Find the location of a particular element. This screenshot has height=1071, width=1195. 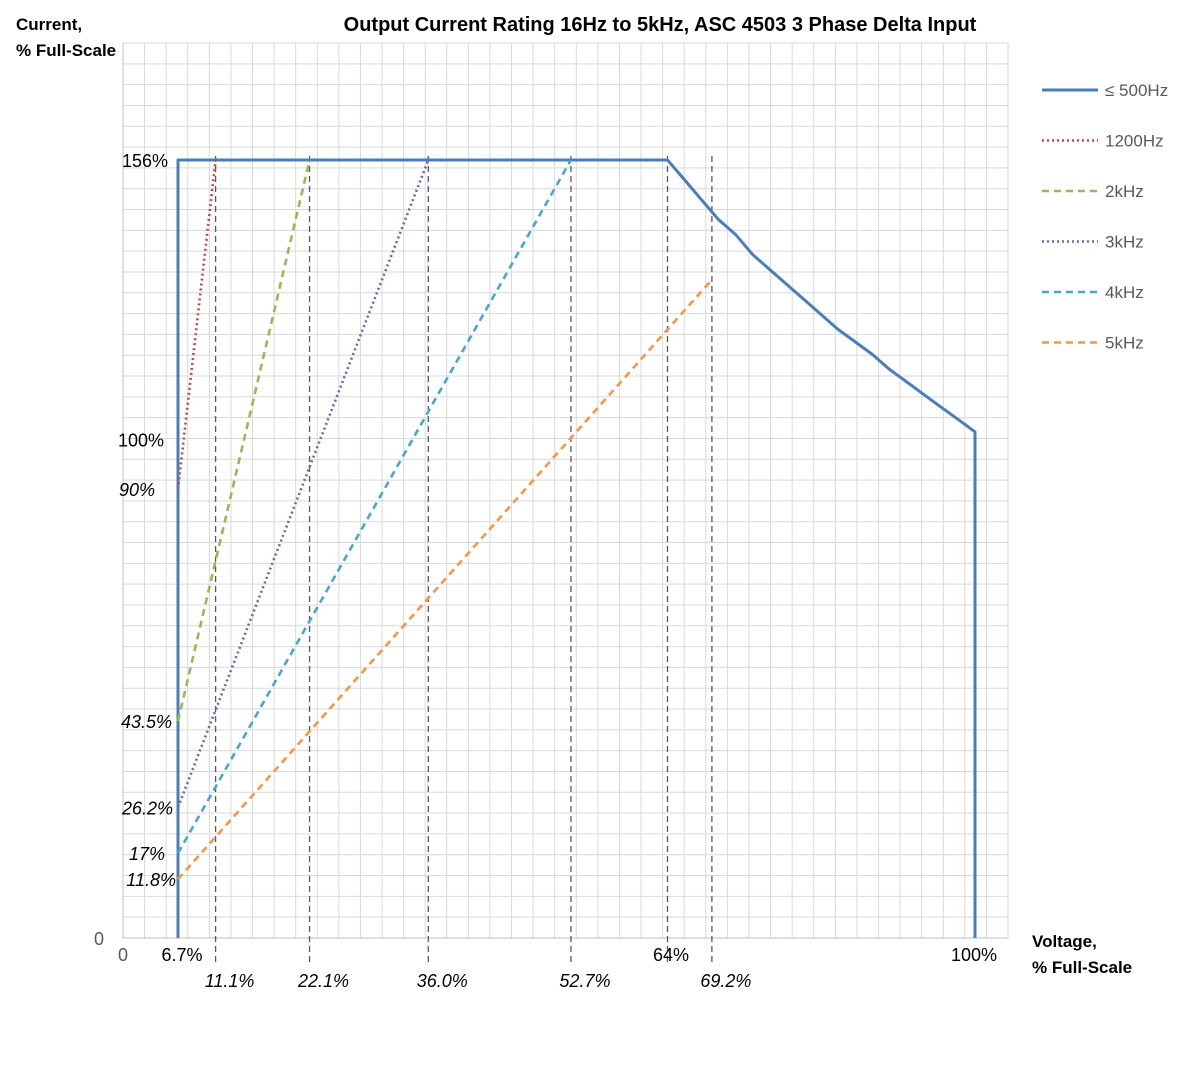

legend-label: 4kHz is located at coordinates (1124, 292).